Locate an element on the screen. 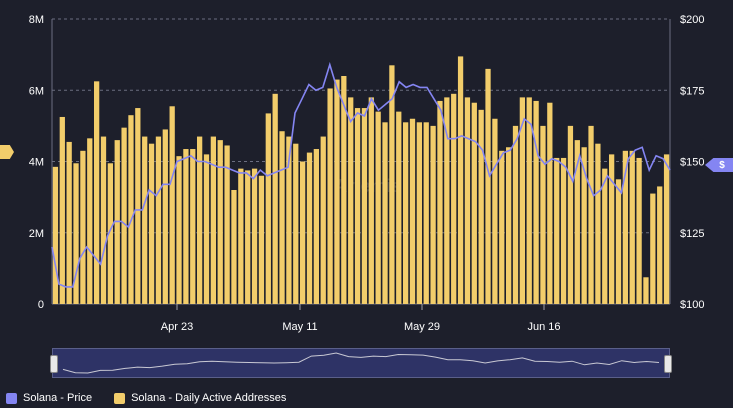 The height and width of the screenshot is (408, 733). left-axis-flag is located at coordinates (7, 152).